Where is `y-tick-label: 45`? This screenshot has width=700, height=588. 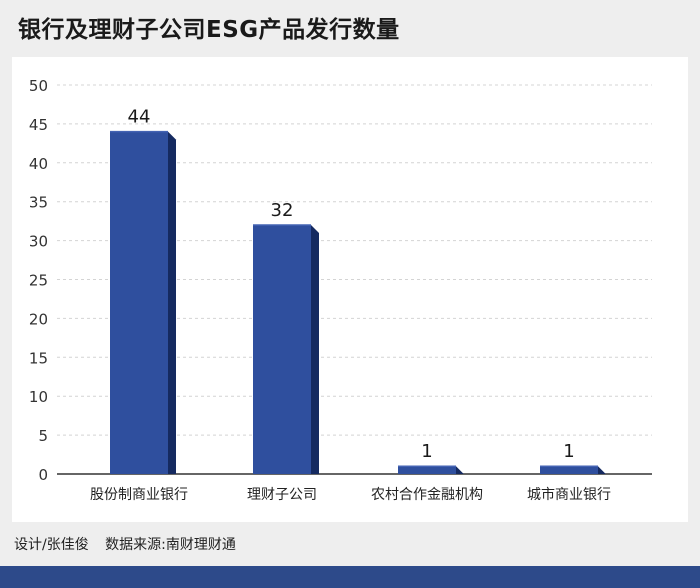 y-tick-label: 45 is located at coordinates (38, 125).